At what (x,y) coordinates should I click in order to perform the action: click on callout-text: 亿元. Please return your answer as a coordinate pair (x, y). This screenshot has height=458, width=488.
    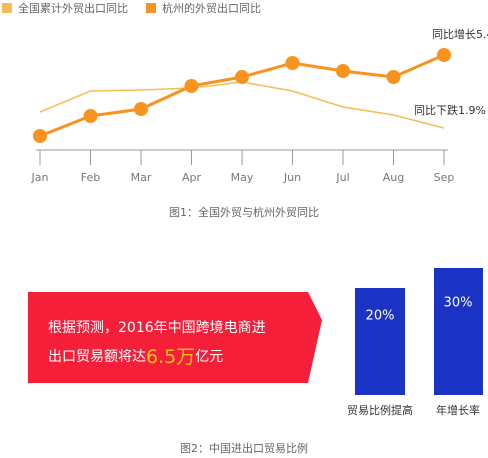
    Looking at the image, I should click on (209, 357).